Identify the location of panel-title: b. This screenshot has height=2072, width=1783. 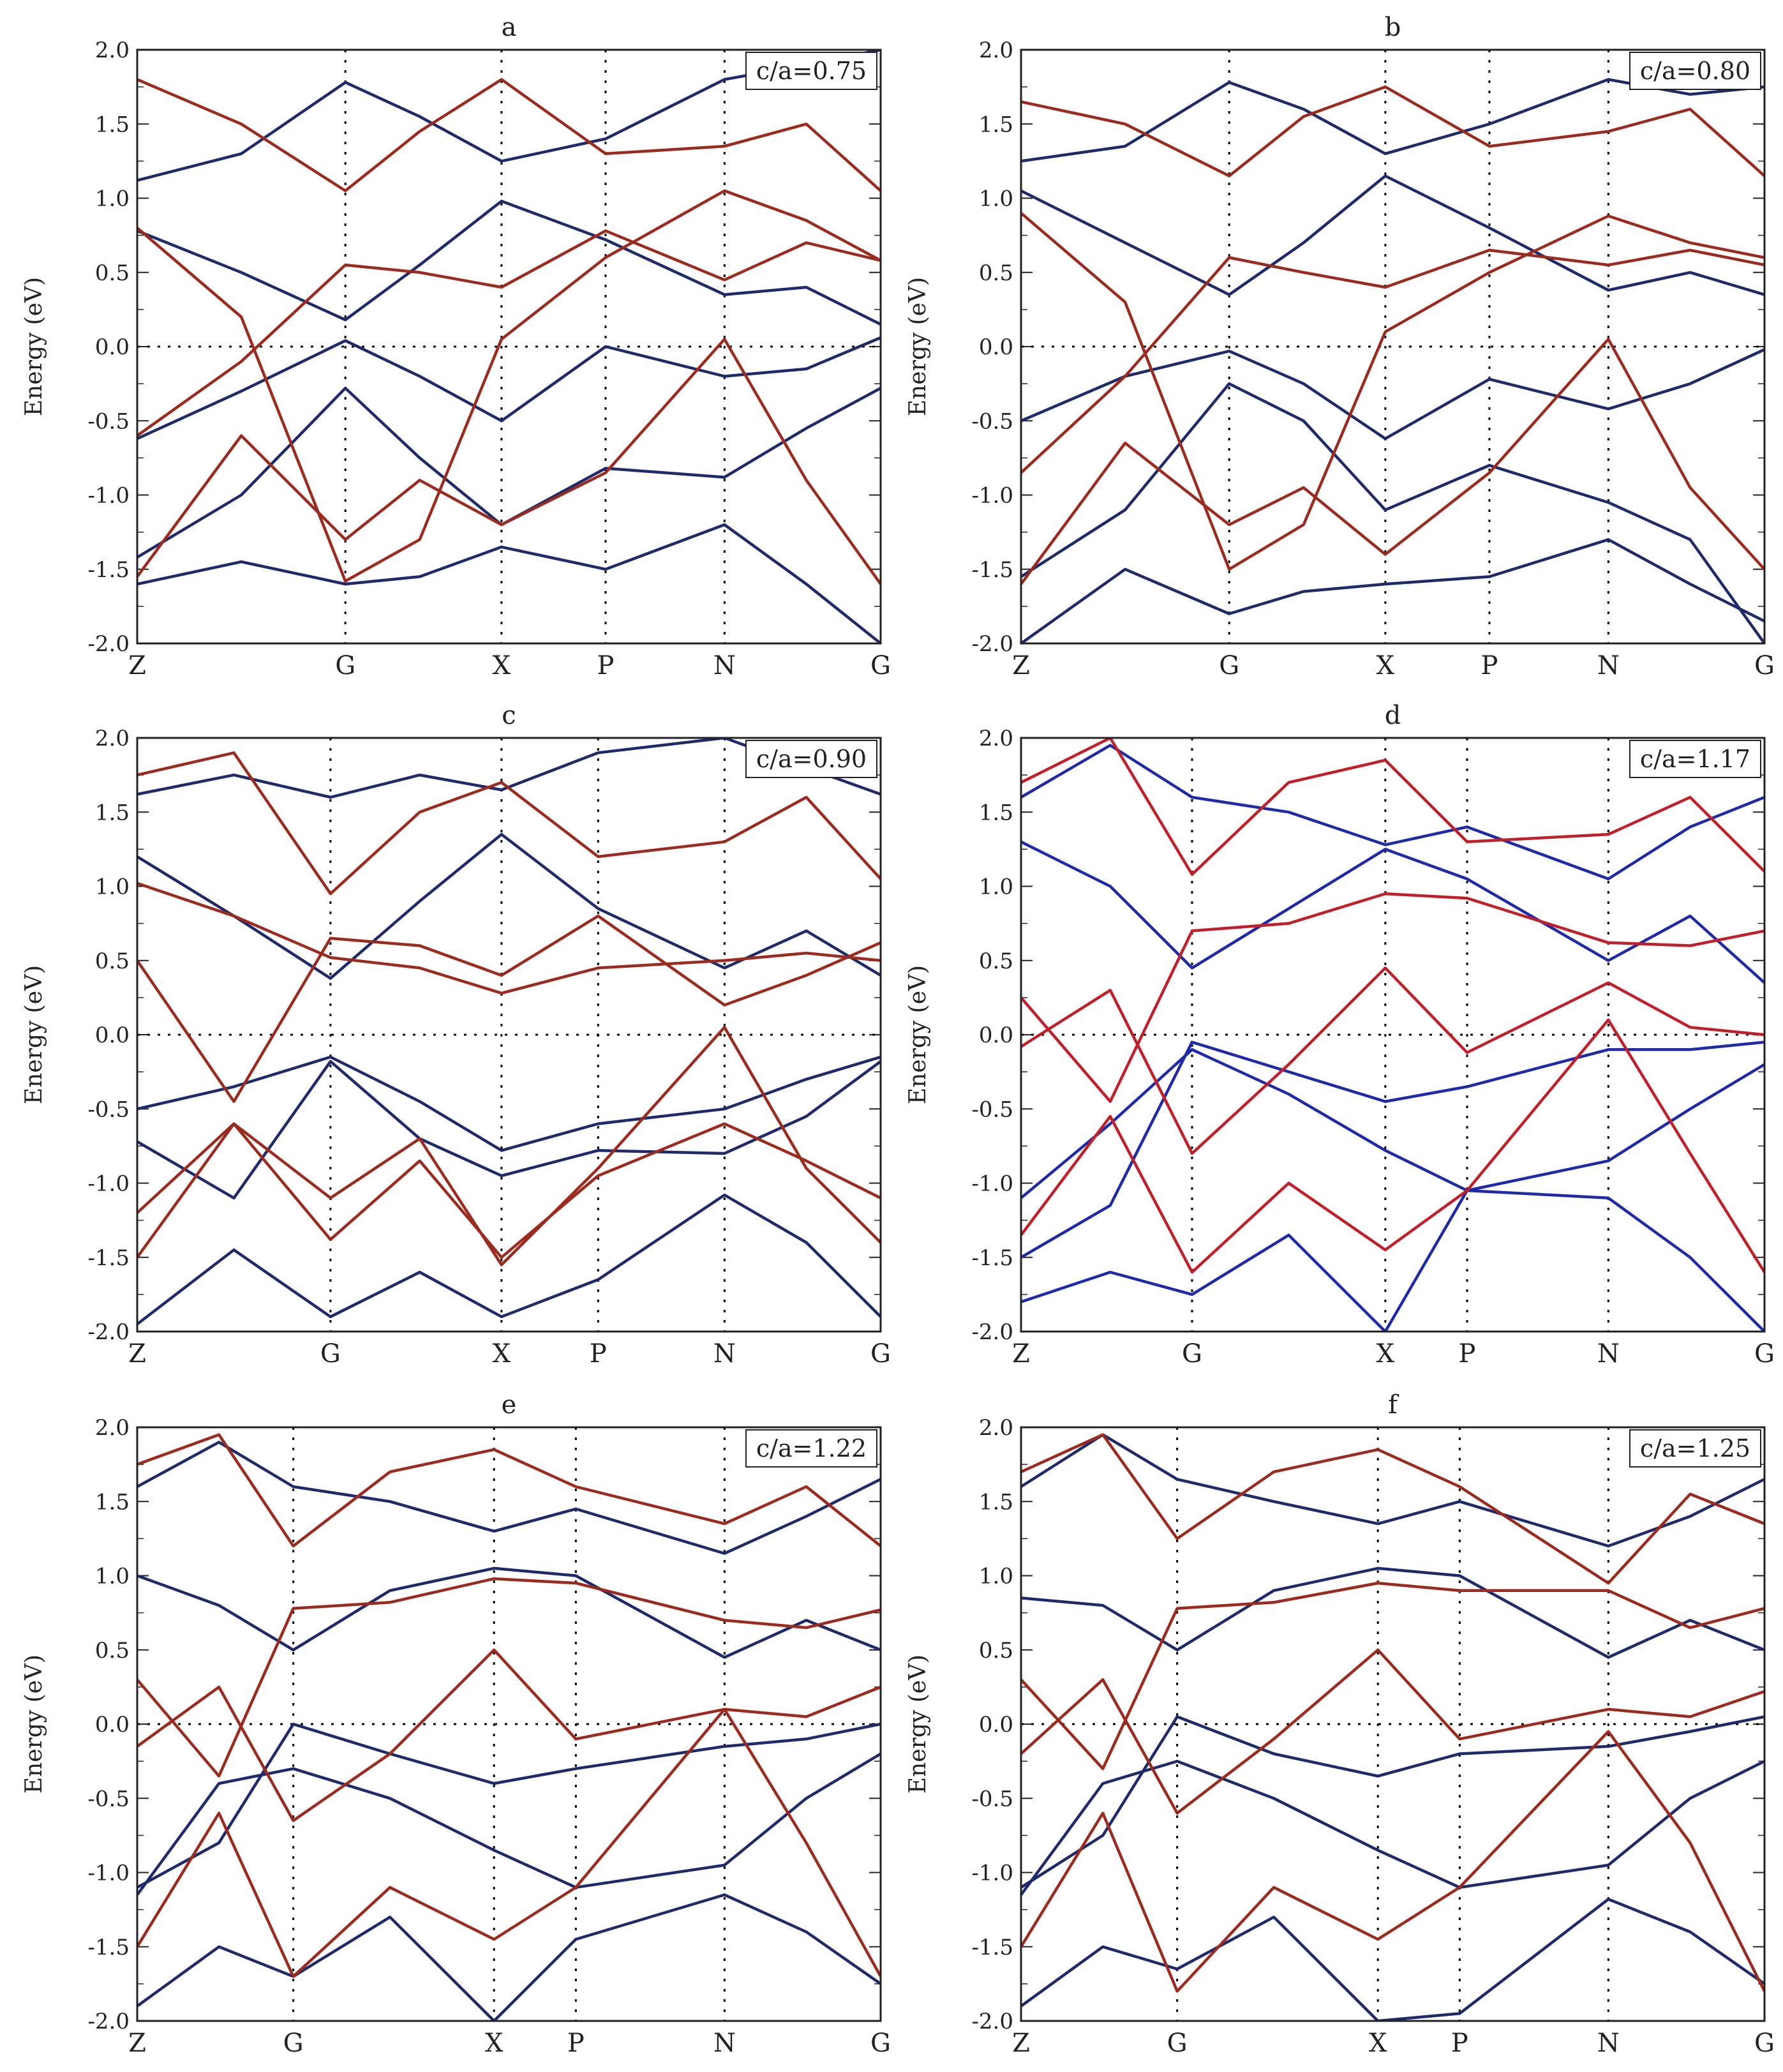
(1393, 27).